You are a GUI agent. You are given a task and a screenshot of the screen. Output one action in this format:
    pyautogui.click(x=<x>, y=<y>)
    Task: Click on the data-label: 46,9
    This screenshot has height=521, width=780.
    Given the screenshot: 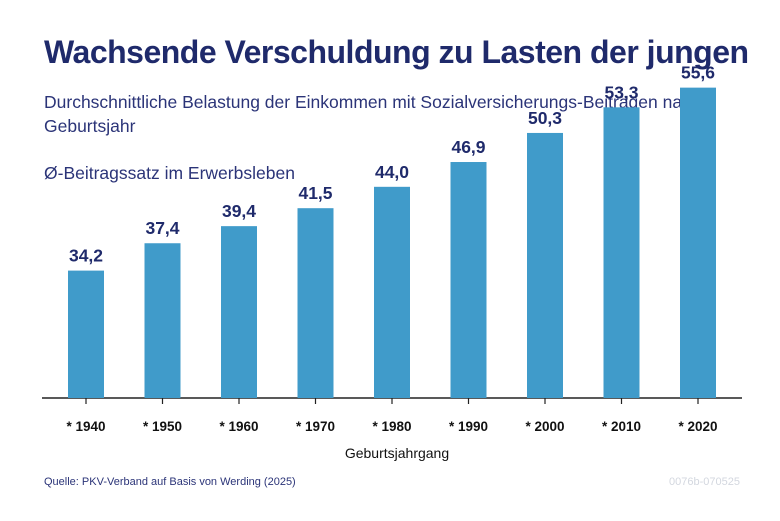 What is the action you would take?
    pyautogui.click(x=468, y=147)
    